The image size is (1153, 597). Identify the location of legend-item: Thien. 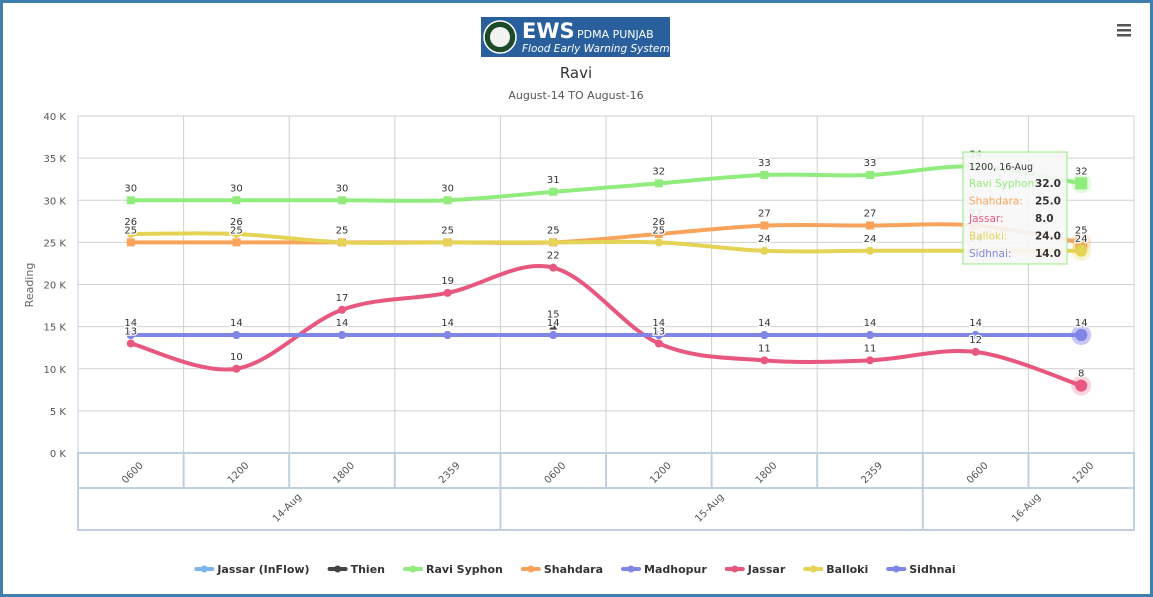
(356, 569).